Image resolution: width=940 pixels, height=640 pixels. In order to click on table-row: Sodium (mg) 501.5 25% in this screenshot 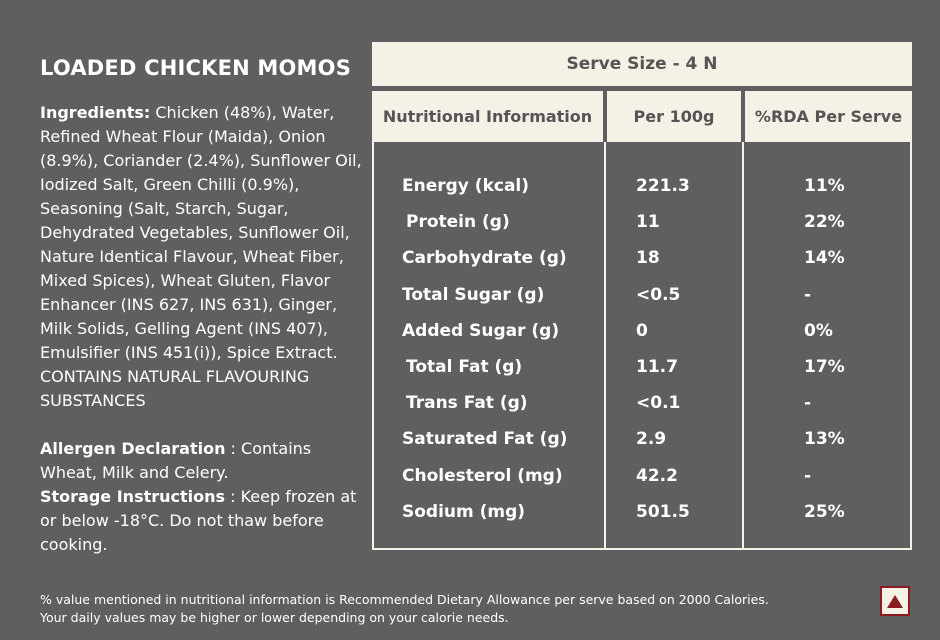, I will do `click(642, 512)`.